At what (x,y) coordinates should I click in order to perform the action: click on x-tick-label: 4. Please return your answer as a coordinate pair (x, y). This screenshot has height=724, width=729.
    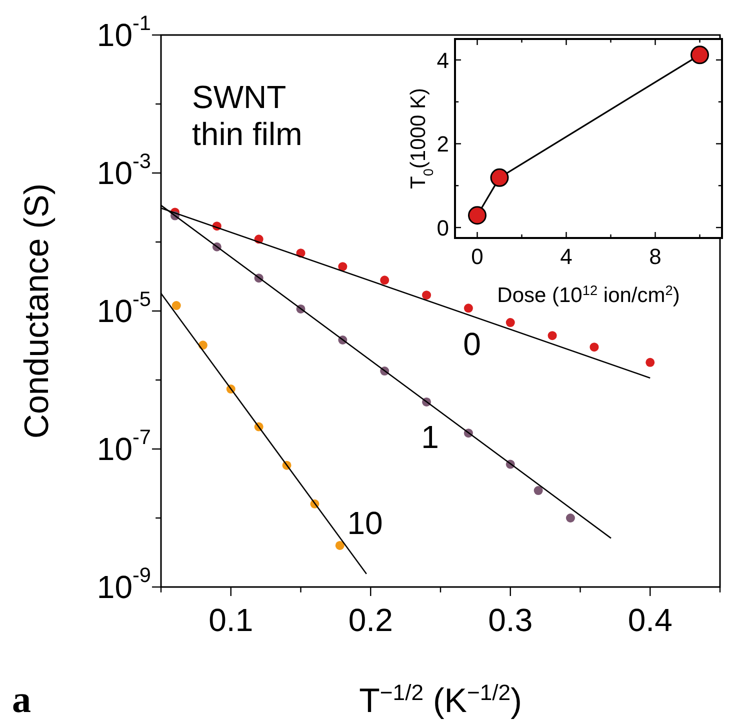
    Looking at the image, I should click on (566, 256).